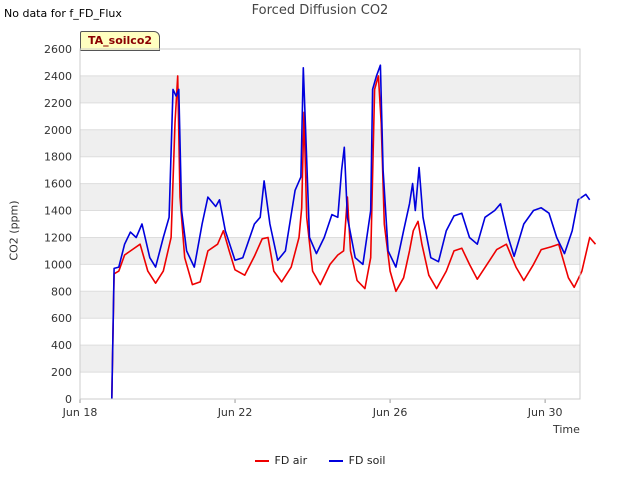 This screenshot has width=640, height=480. I want to click on y-tick-label: 400, so click(61, 345).